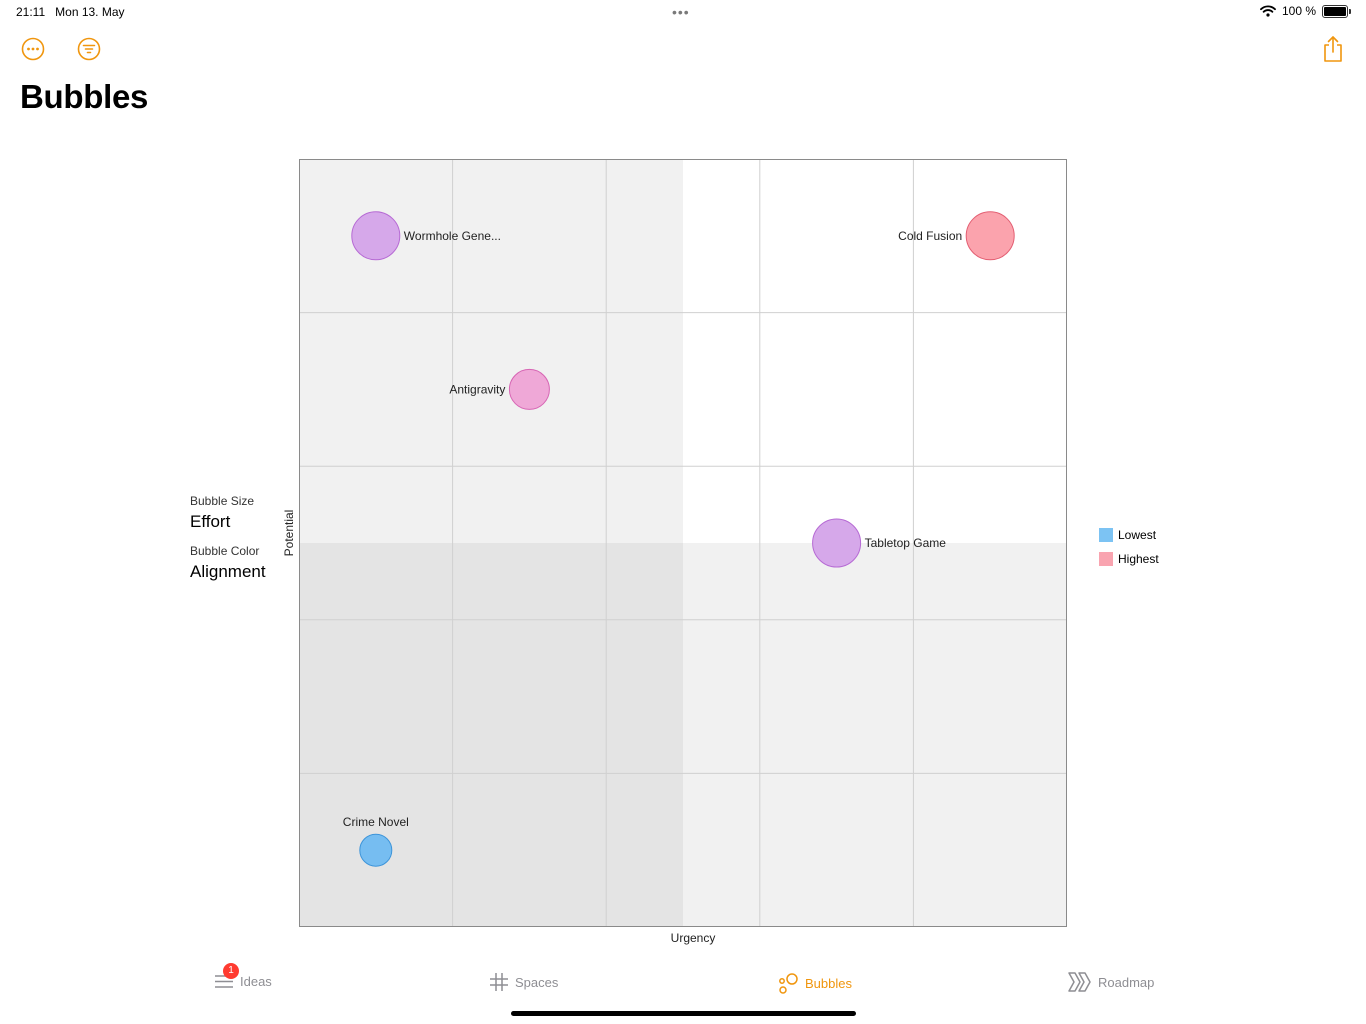 This screenshot has height=1024, width=1366. I want to click on bubble-color-caption: Bubble Color, so click(225, 551).